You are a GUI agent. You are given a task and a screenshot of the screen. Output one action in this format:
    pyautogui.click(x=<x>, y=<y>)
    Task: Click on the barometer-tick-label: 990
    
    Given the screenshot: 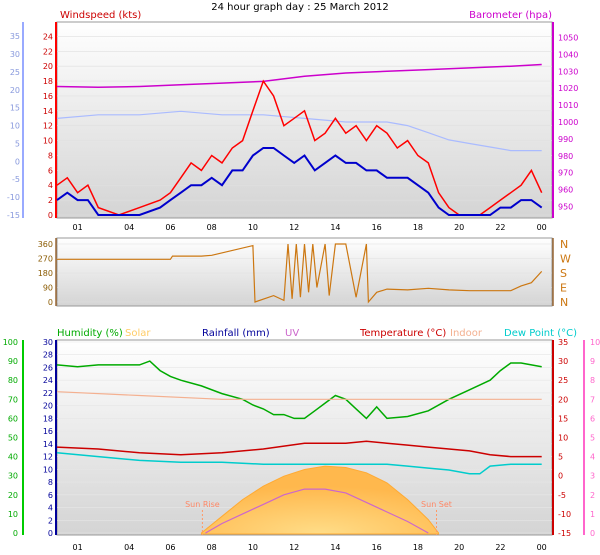 What is the action you would take?
    pyautogui.click(x=565, y=139)
    